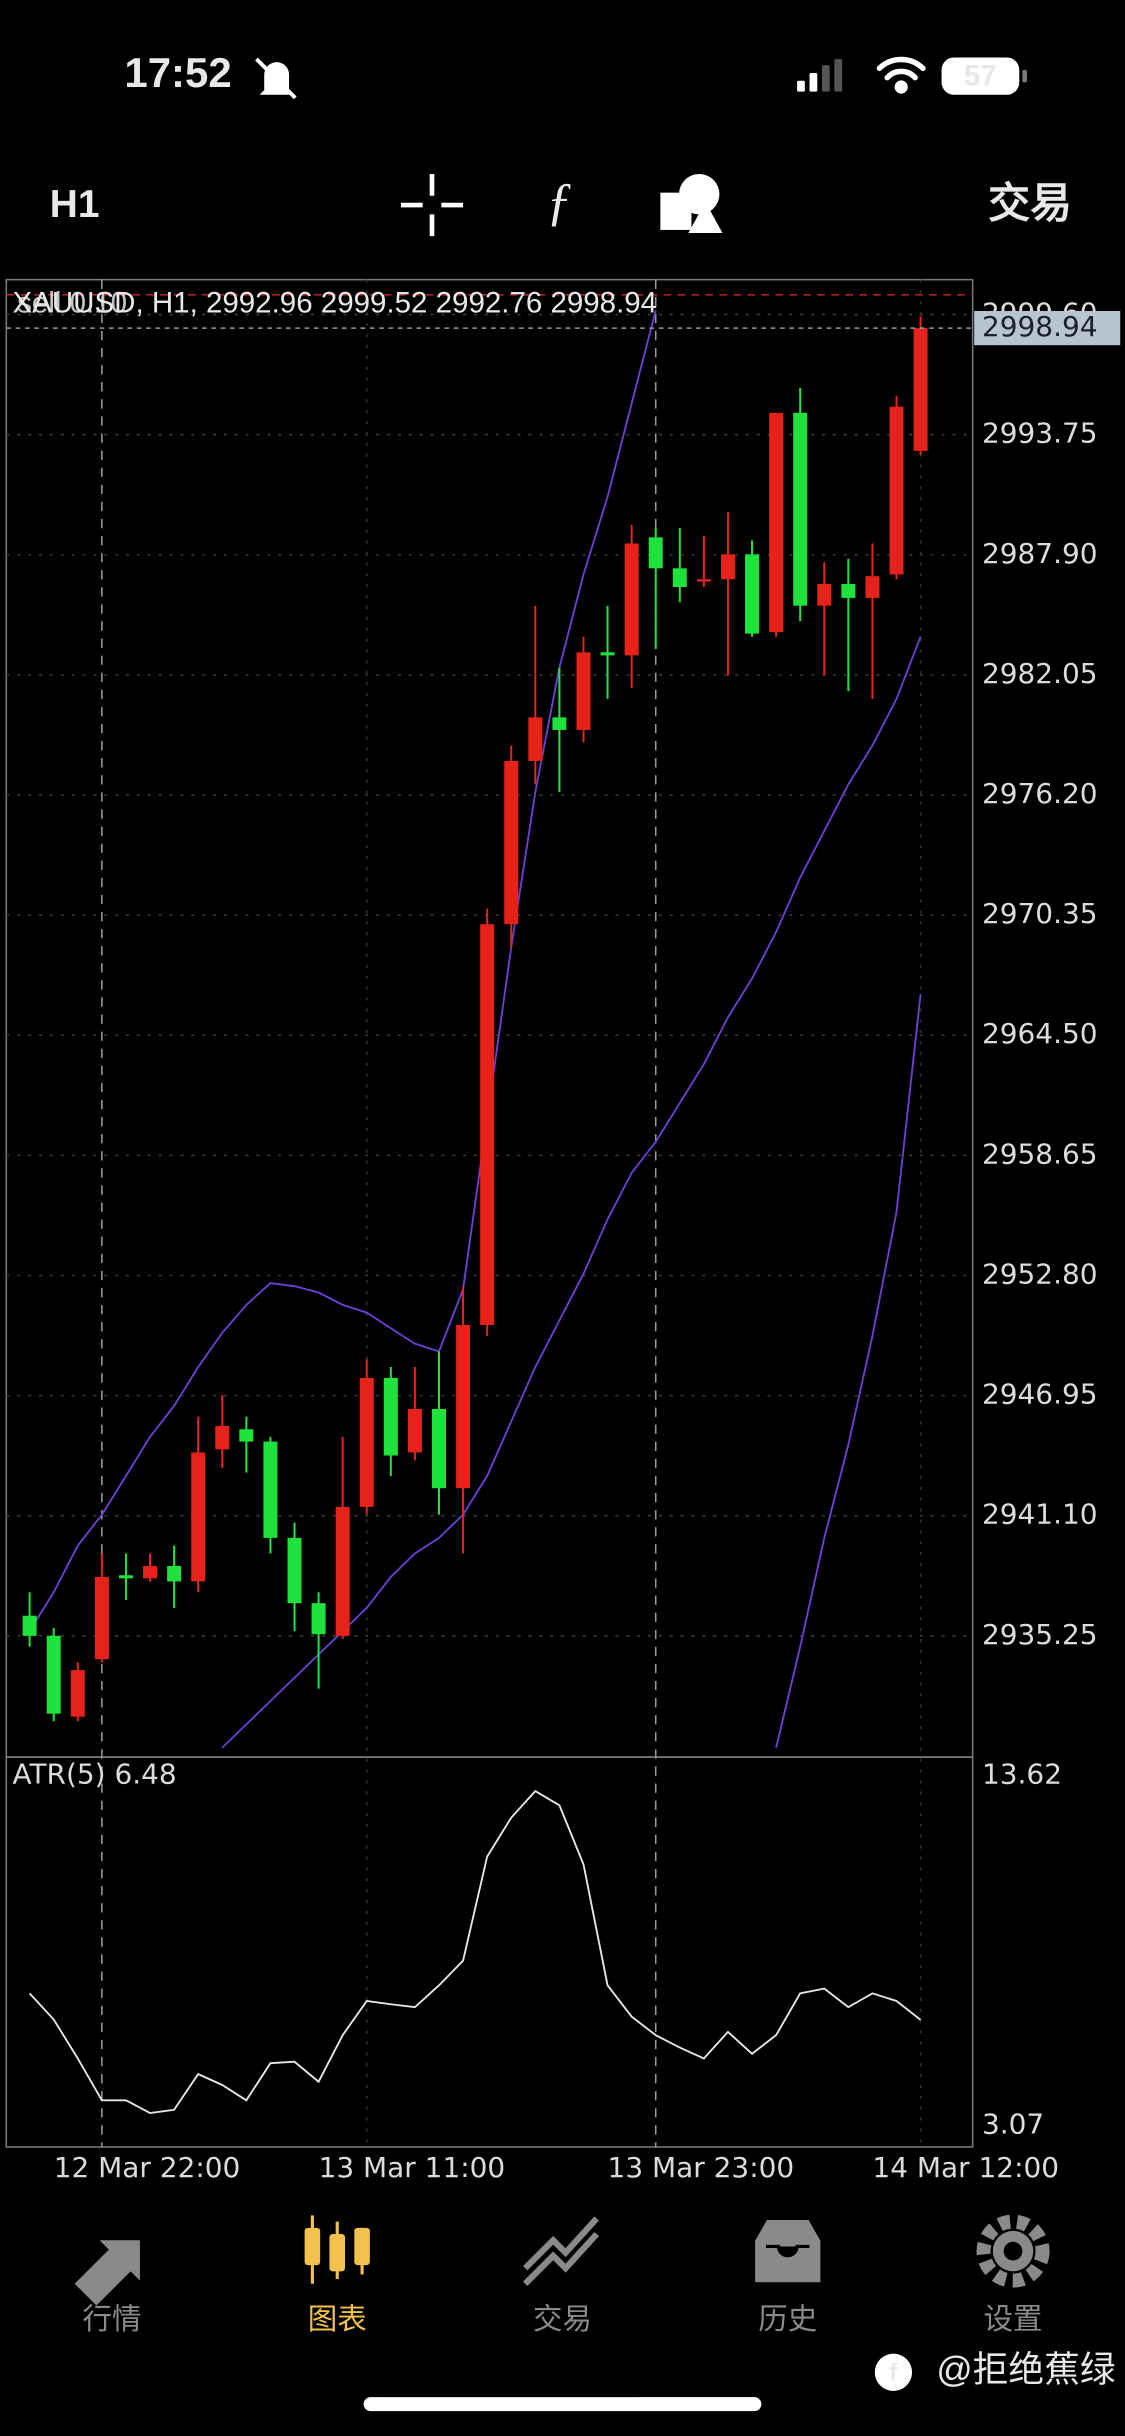 The width and height of the screenshot is (1125, 2436). What do you see at coordinates (337, 2319) in the screenshot?
I see `tab-label: 图表` at bounding box center [337, 2319].